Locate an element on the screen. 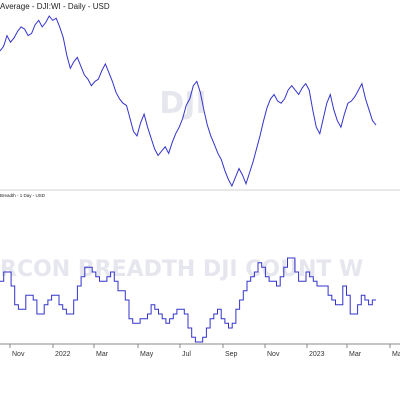  x-tick-label: 2022 is located at coordinates (63, 354).